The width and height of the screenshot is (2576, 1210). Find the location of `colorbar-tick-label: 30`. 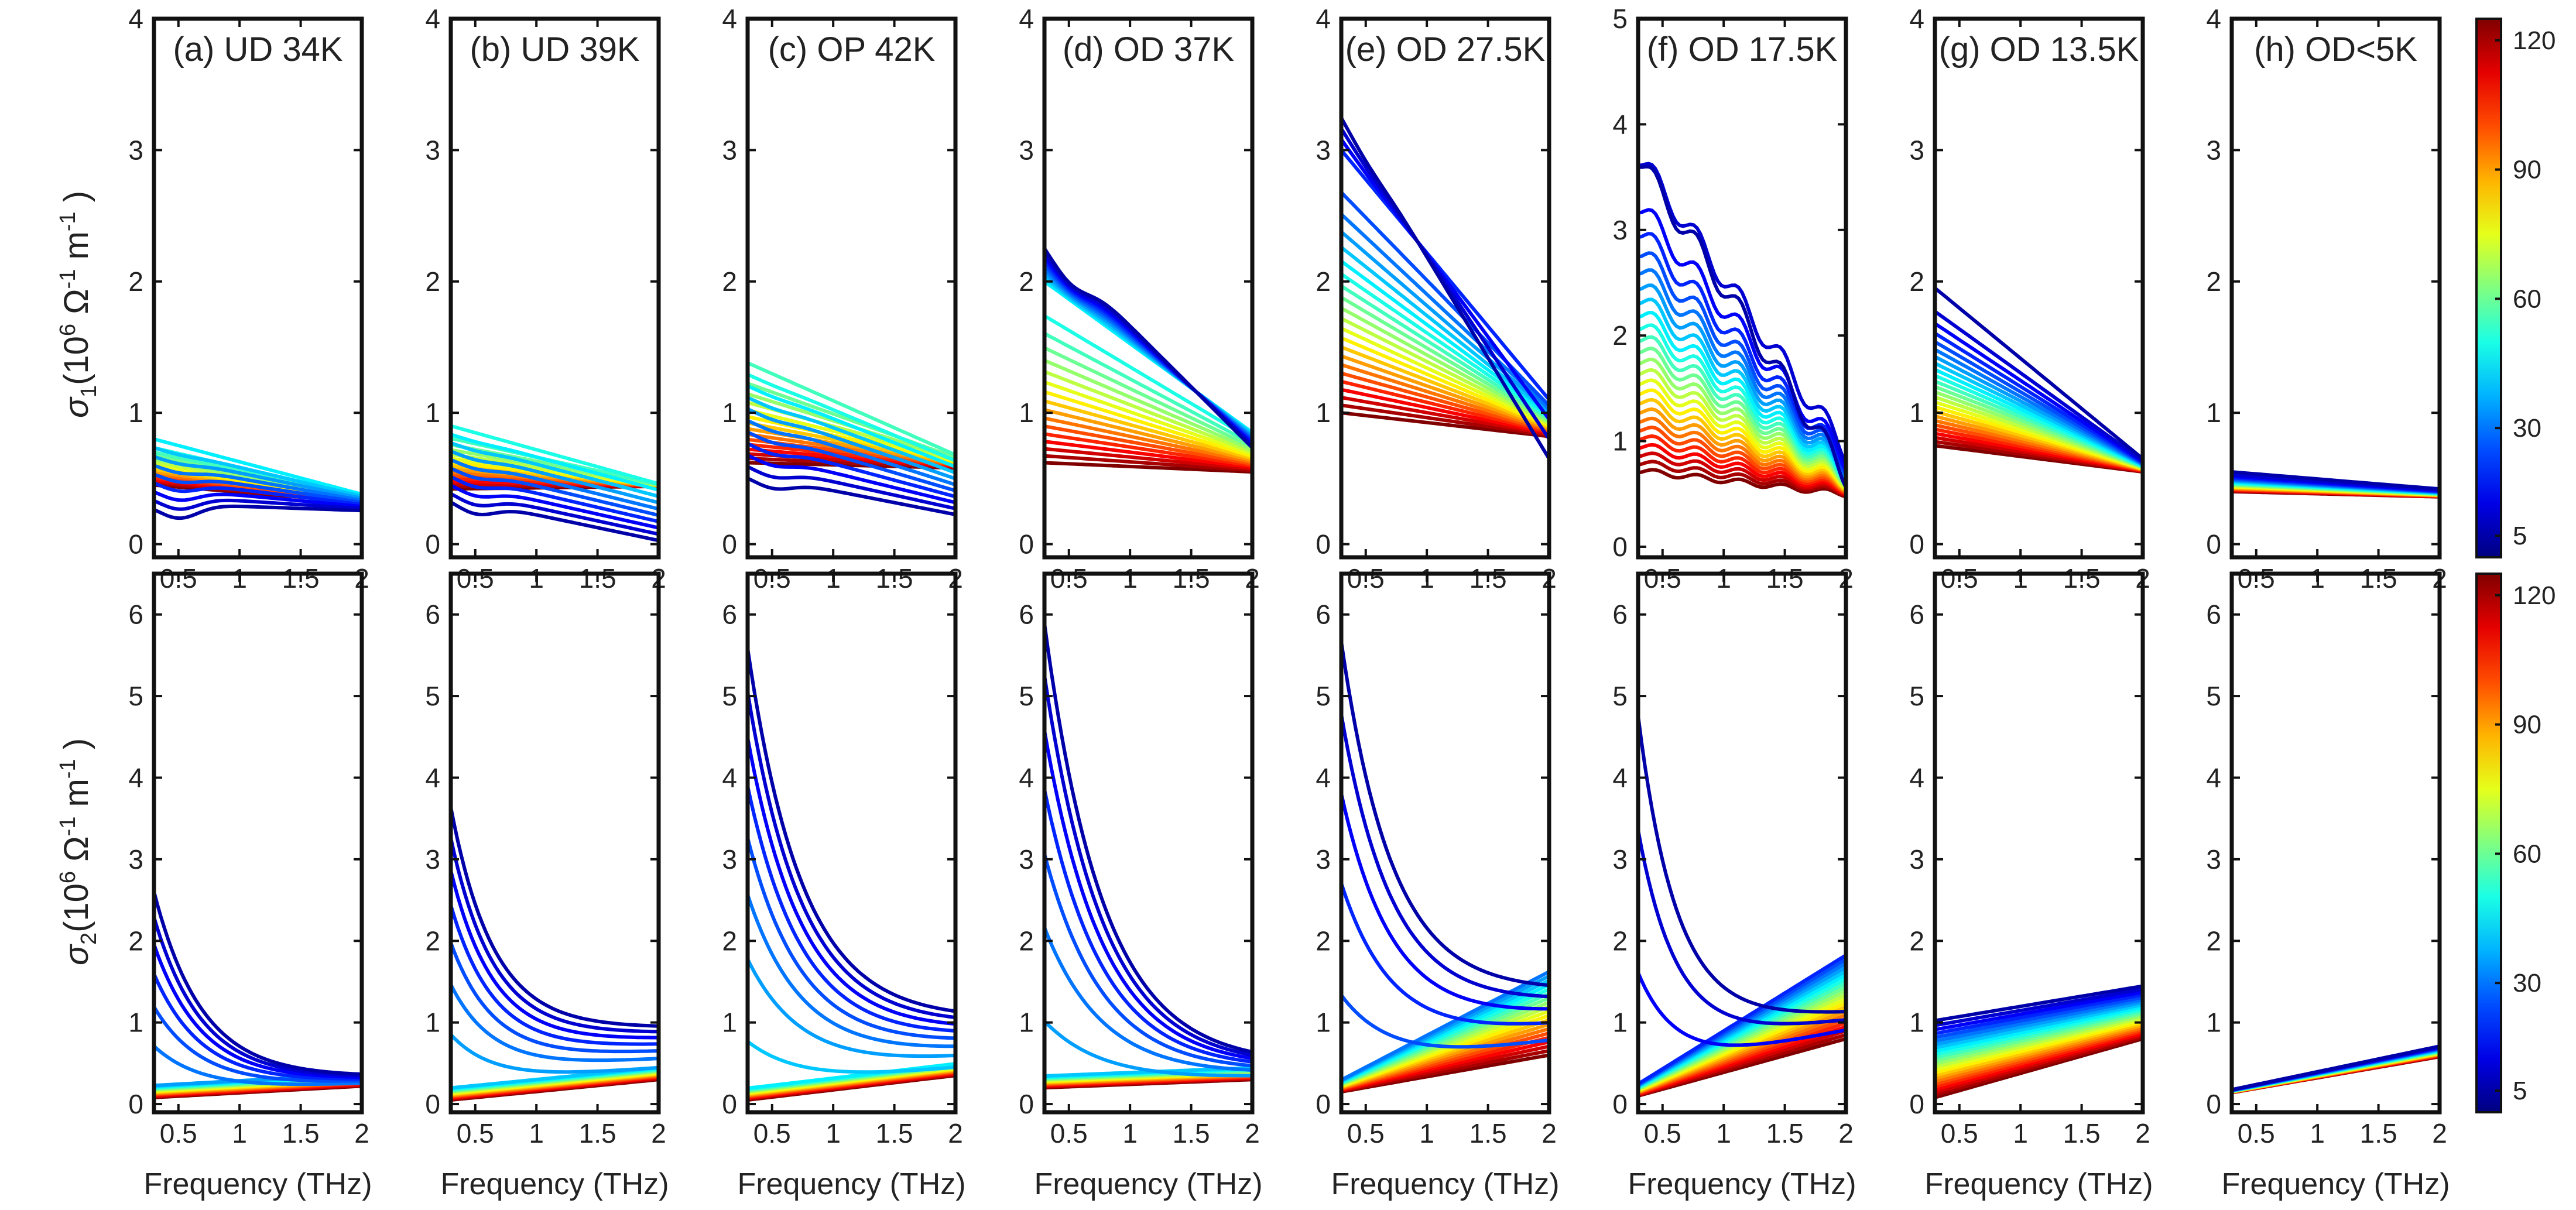

colorbar-tick-label: 30 is located at coordinates (2527, 983).